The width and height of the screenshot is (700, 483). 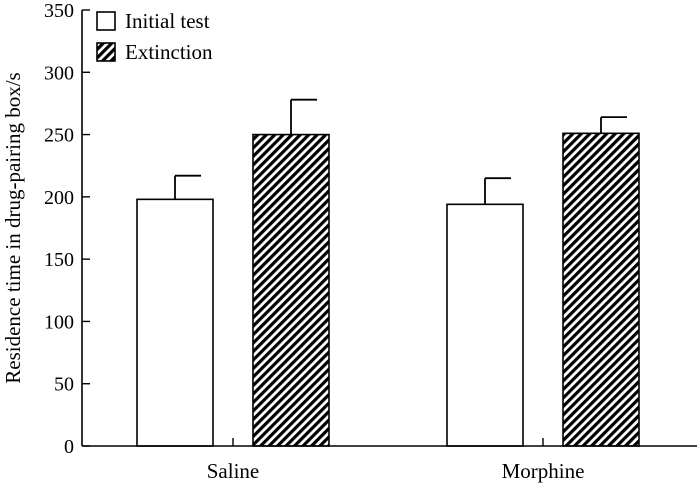 What do you see at coordinates (69, 447) in the screenshot?
I see `y-tick-label: 0` at bounding box center [69, 447].